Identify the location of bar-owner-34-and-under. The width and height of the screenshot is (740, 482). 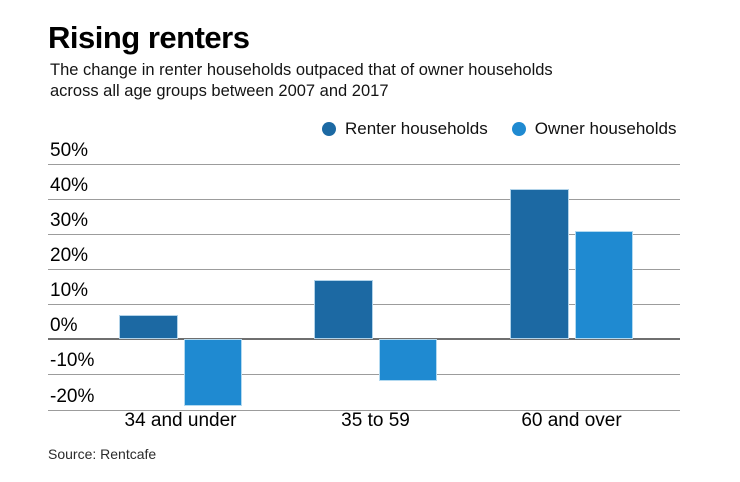
(212, 372).